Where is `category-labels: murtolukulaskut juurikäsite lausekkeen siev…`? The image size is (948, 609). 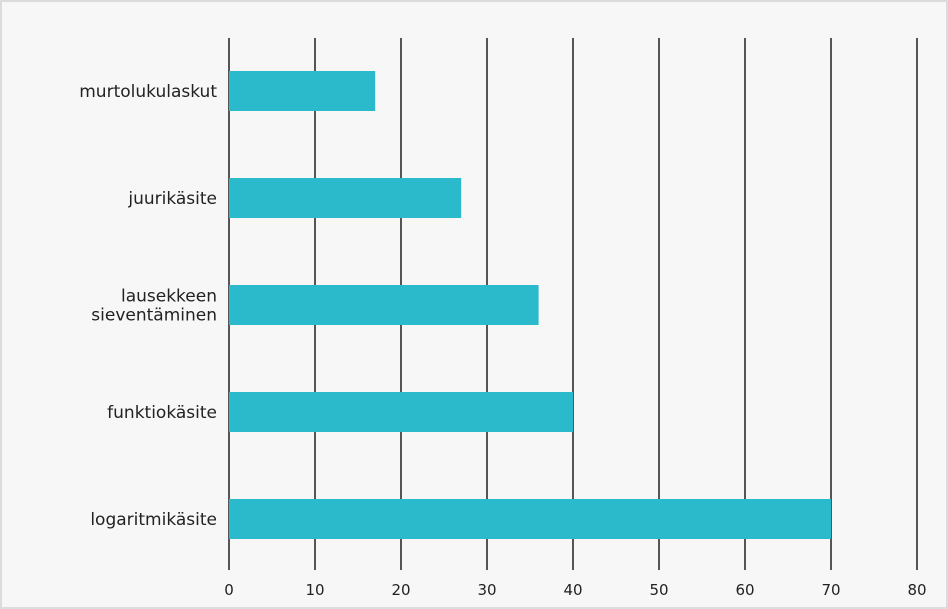 category-labels: murtolukulaskut juurikäsite lausekkeen siev… is located at coordinates (148, 306).